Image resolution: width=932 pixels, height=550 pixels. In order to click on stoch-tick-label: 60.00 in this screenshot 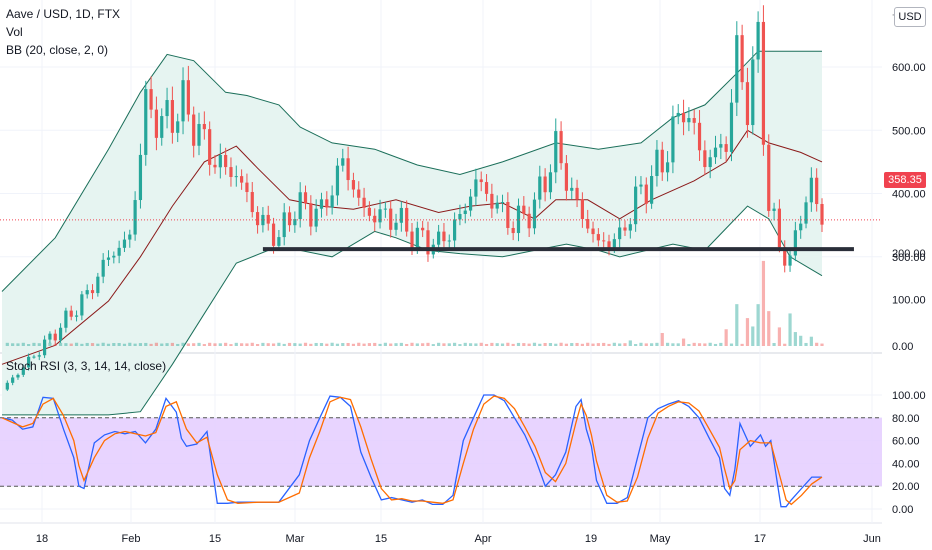, I will do `click(906, 442)`.